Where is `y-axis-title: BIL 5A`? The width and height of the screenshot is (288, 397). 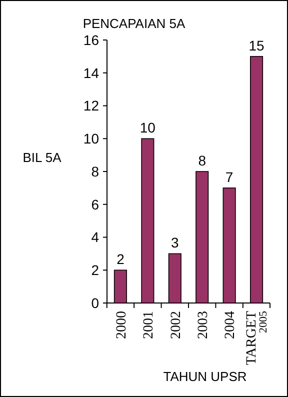 y-axis-title: BIL 5A is located at coordinates (42, 157).